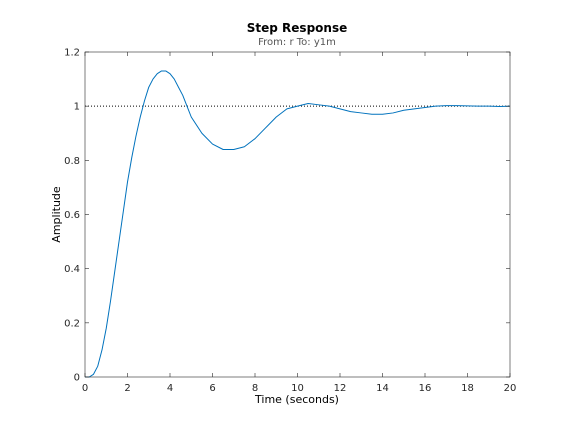 This screenshot has width=564, height=423. What do you see at coordinates (297, 388) in the screenshot?
I see `x-tick-label: 10` at bounding box center [297, 388].